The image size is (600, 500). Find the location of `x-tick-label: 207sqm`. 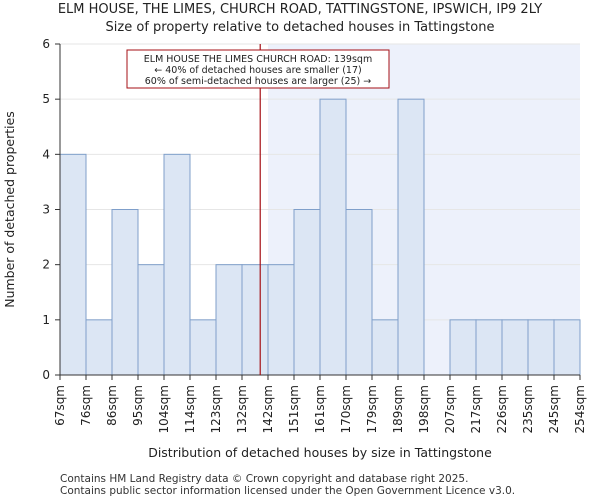

x-tick-label: 207sqm is located at coordinates (450, 409).